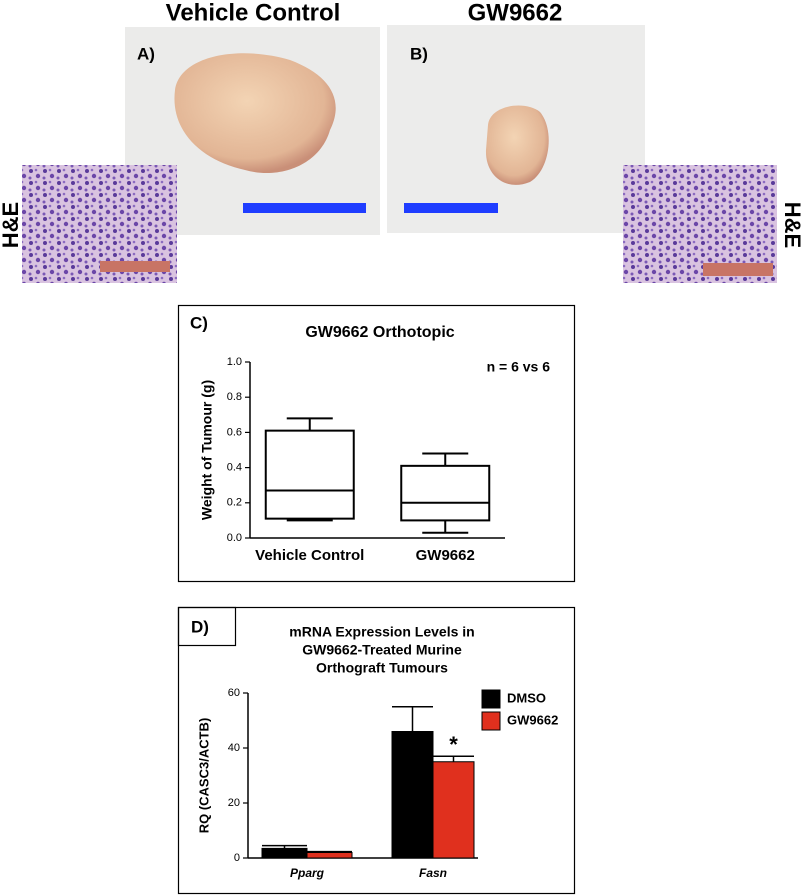 The width and height of the screenshot is (805, 895). I want to click on y-tick-label: 0.8, so click(234, 397).